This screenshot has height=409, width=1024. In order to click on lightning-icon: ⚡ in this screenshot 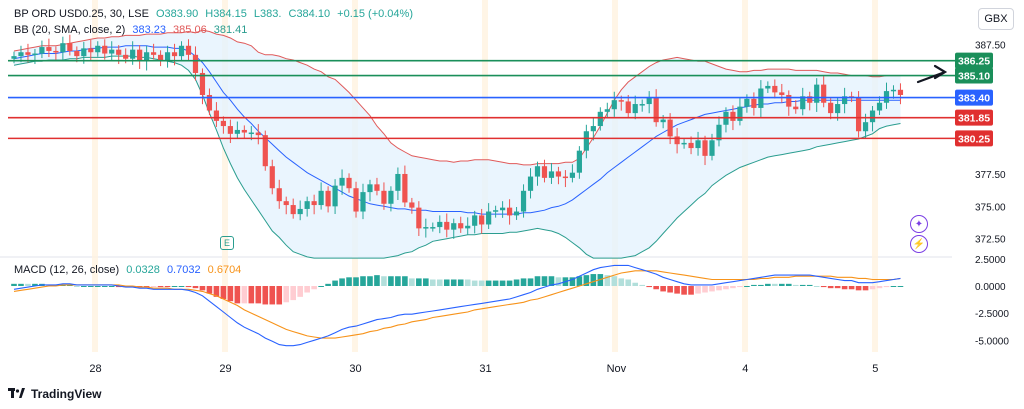, I will do `click(919, 244)`.